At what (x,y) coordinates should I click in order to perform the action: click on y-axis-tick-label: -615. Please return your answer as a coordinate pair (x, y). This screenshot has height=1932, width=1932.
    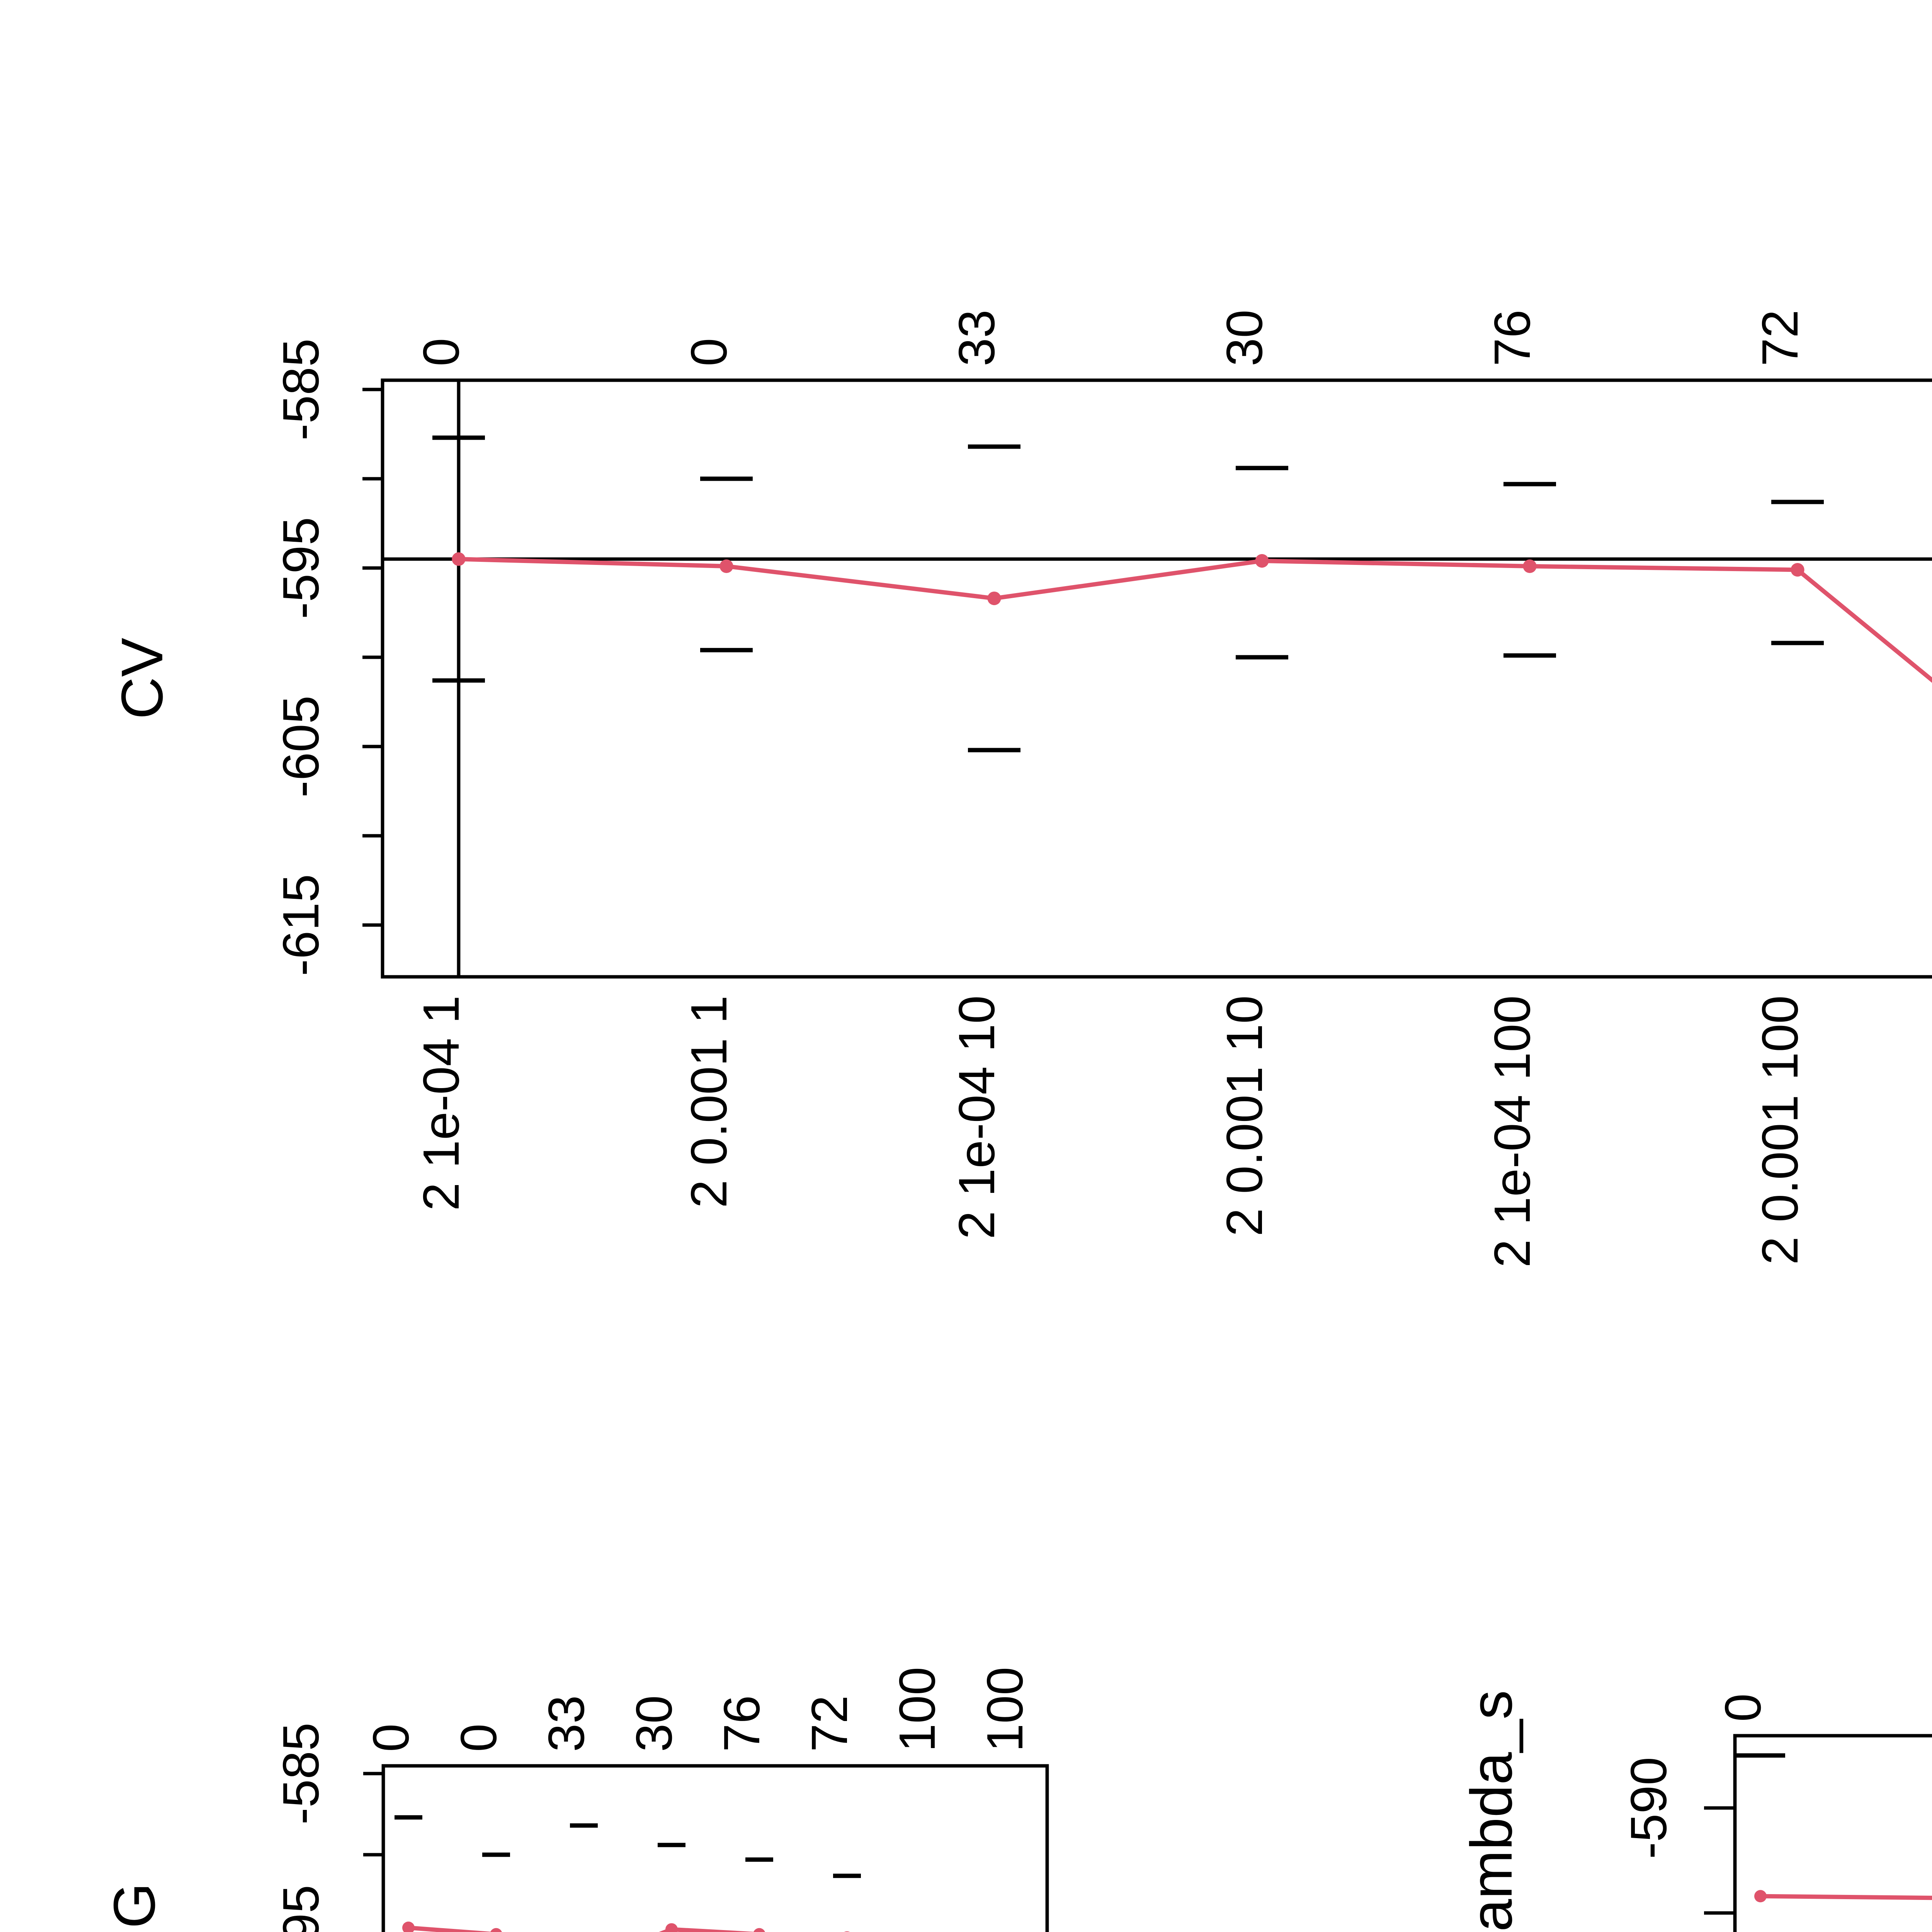
    Looking at the image, I should click on (300, 925).